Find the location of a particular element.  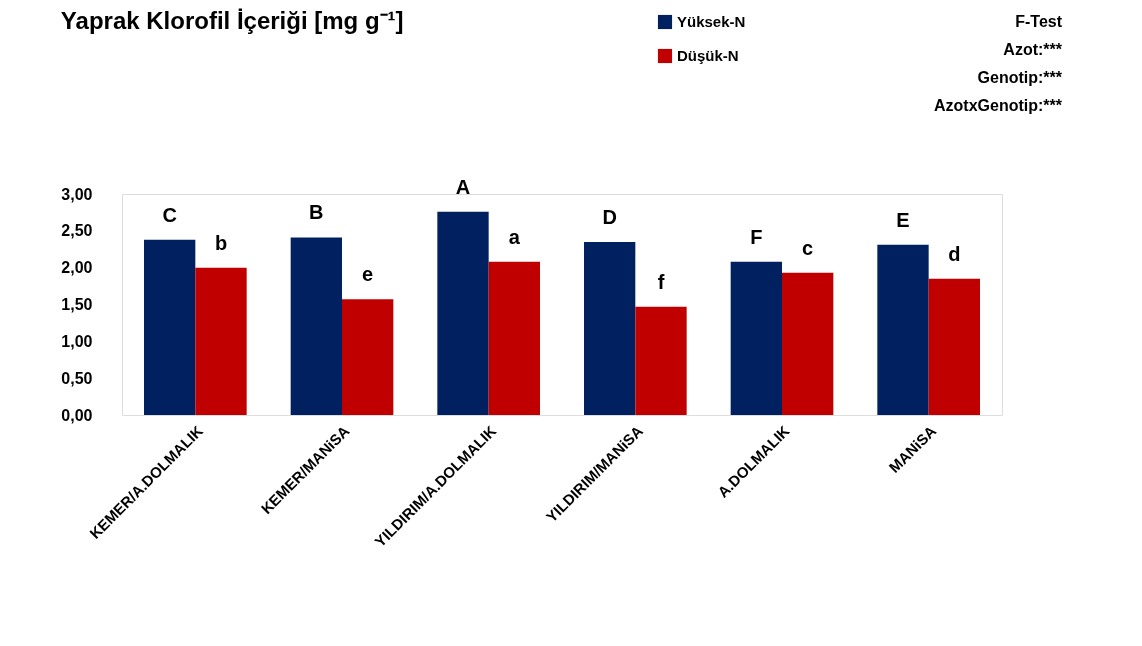

text: Genotip:*** is located at coordinates (1020, 77).